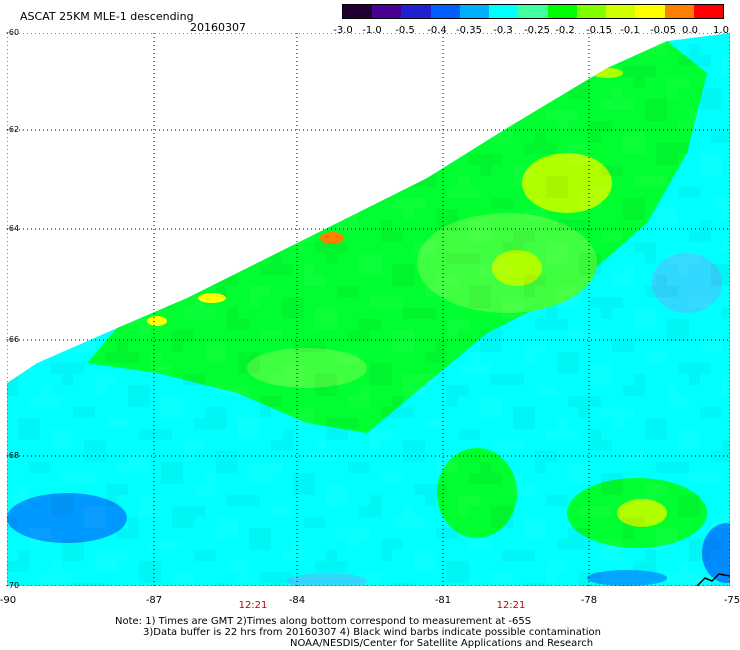  I want to click on longitude-label: -84, so click(297, 600).